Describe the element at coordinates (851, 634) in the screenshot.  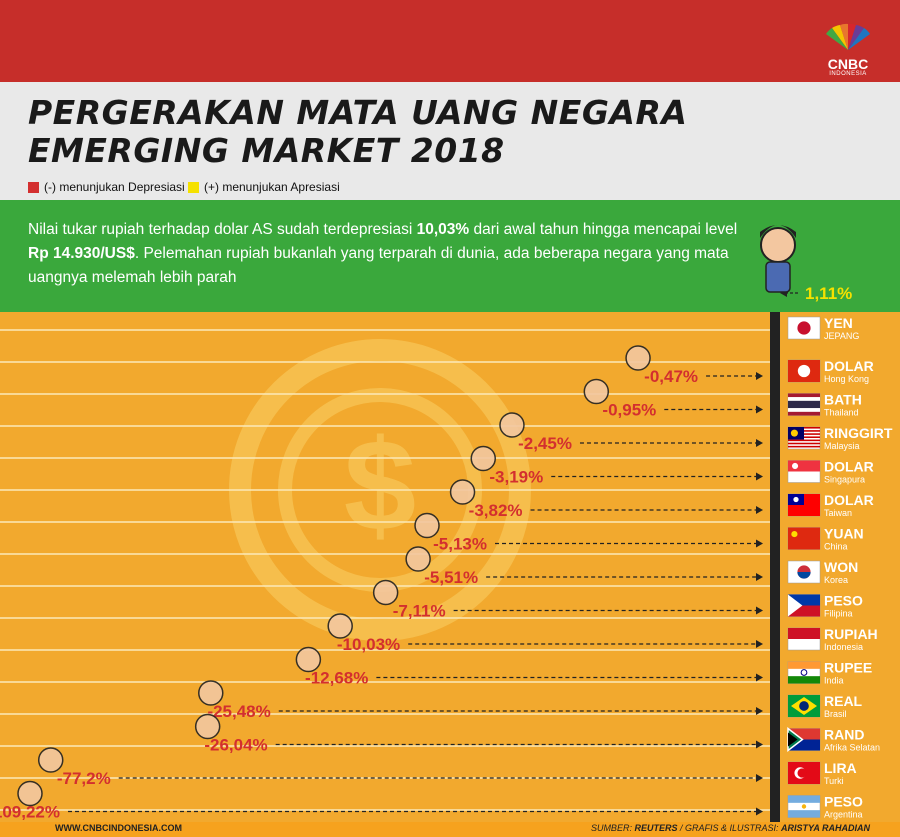
I see `currency-name: RUPIAH` at that location.